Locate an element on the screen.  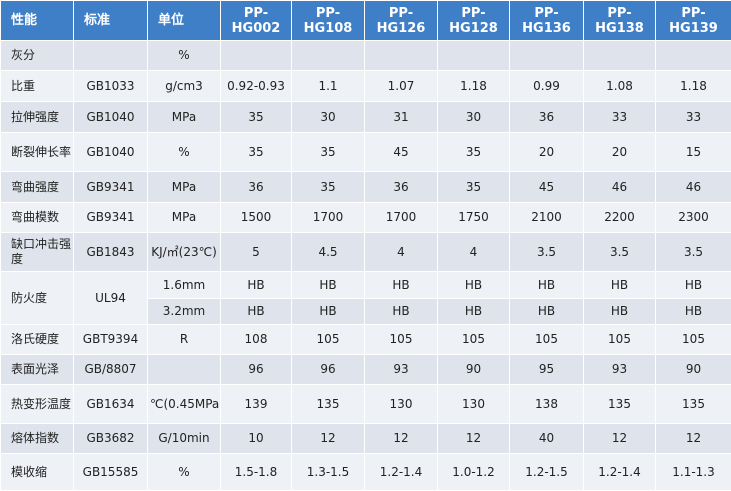
table-cell: 0.99 is located at coordinates (547, 86).